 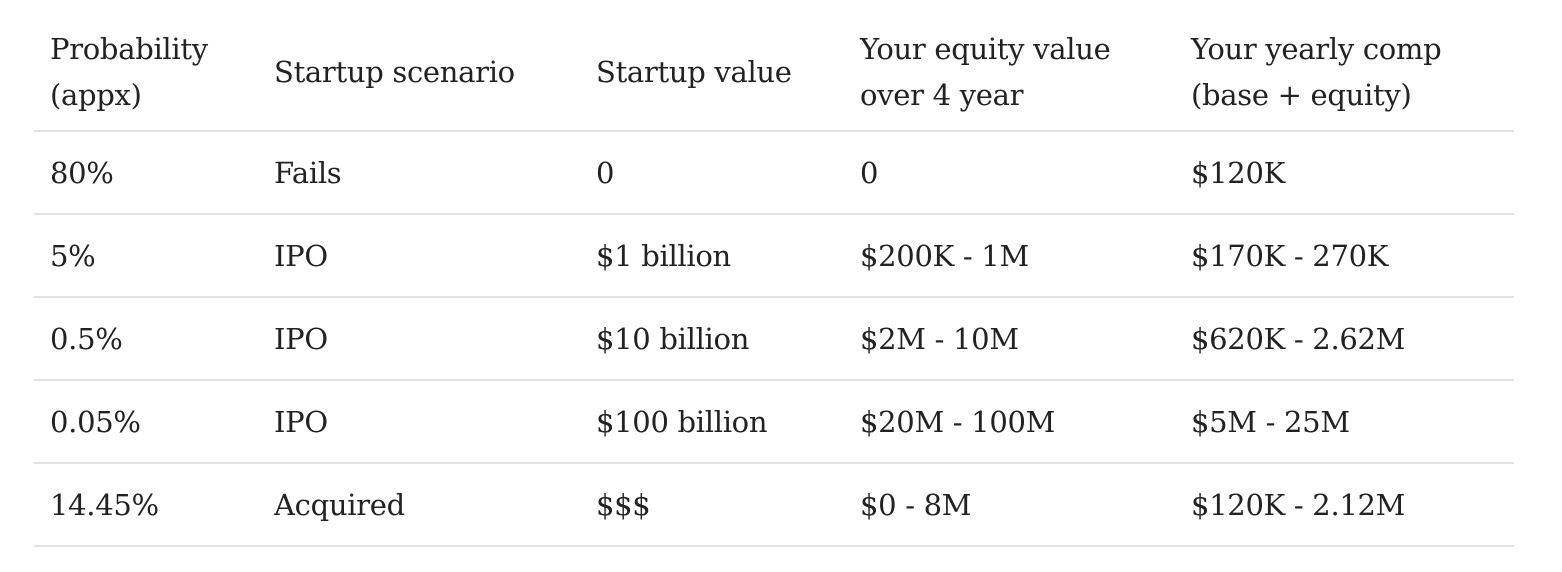 What do you see at coordinates (682, 421) in the screenshot?
I see `cell-startup-value: $100 billion` at bounding box center [682, 421].